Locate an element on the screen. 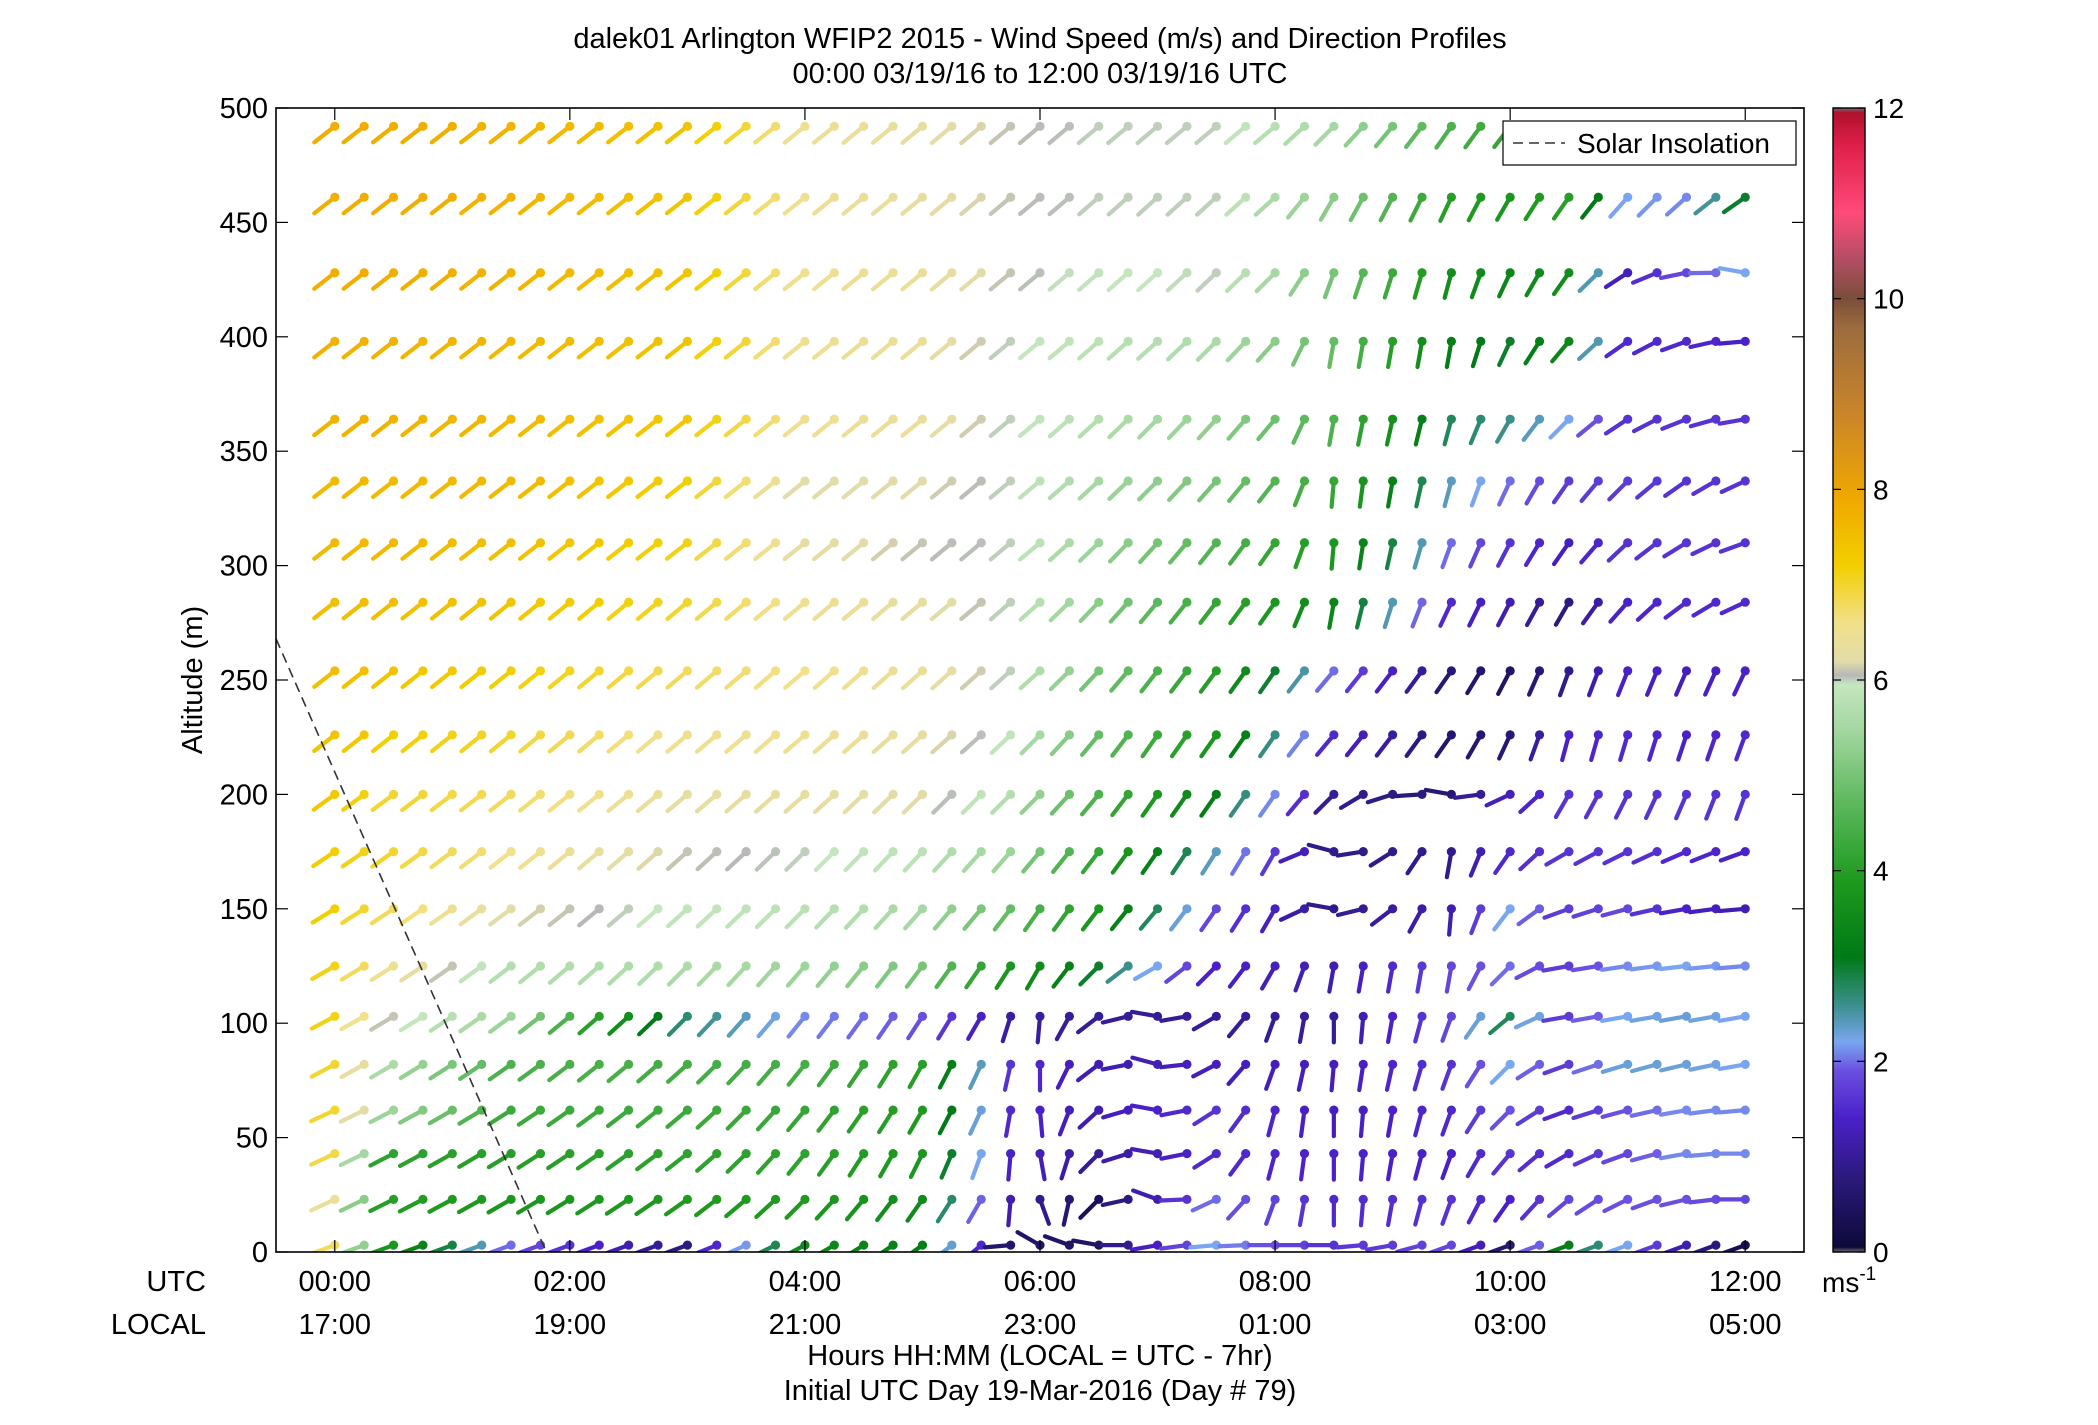 Image resolution: width=2098 pixels, height=1425 pixels. x-tick-label-utc: 06:00 is located at coordinates (1040, 1282).